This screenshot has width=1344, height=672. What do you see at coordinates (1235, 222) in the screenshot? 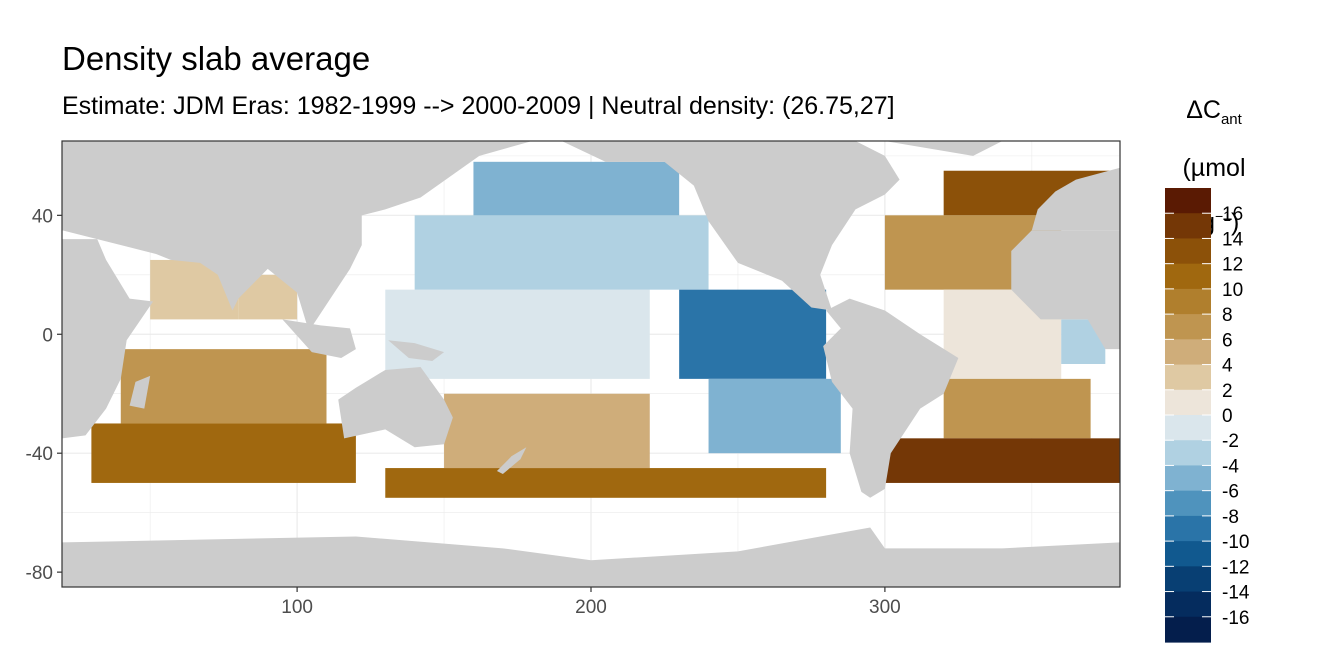
I see `legend-unit-post: )` at bounding box center [1235, 222].